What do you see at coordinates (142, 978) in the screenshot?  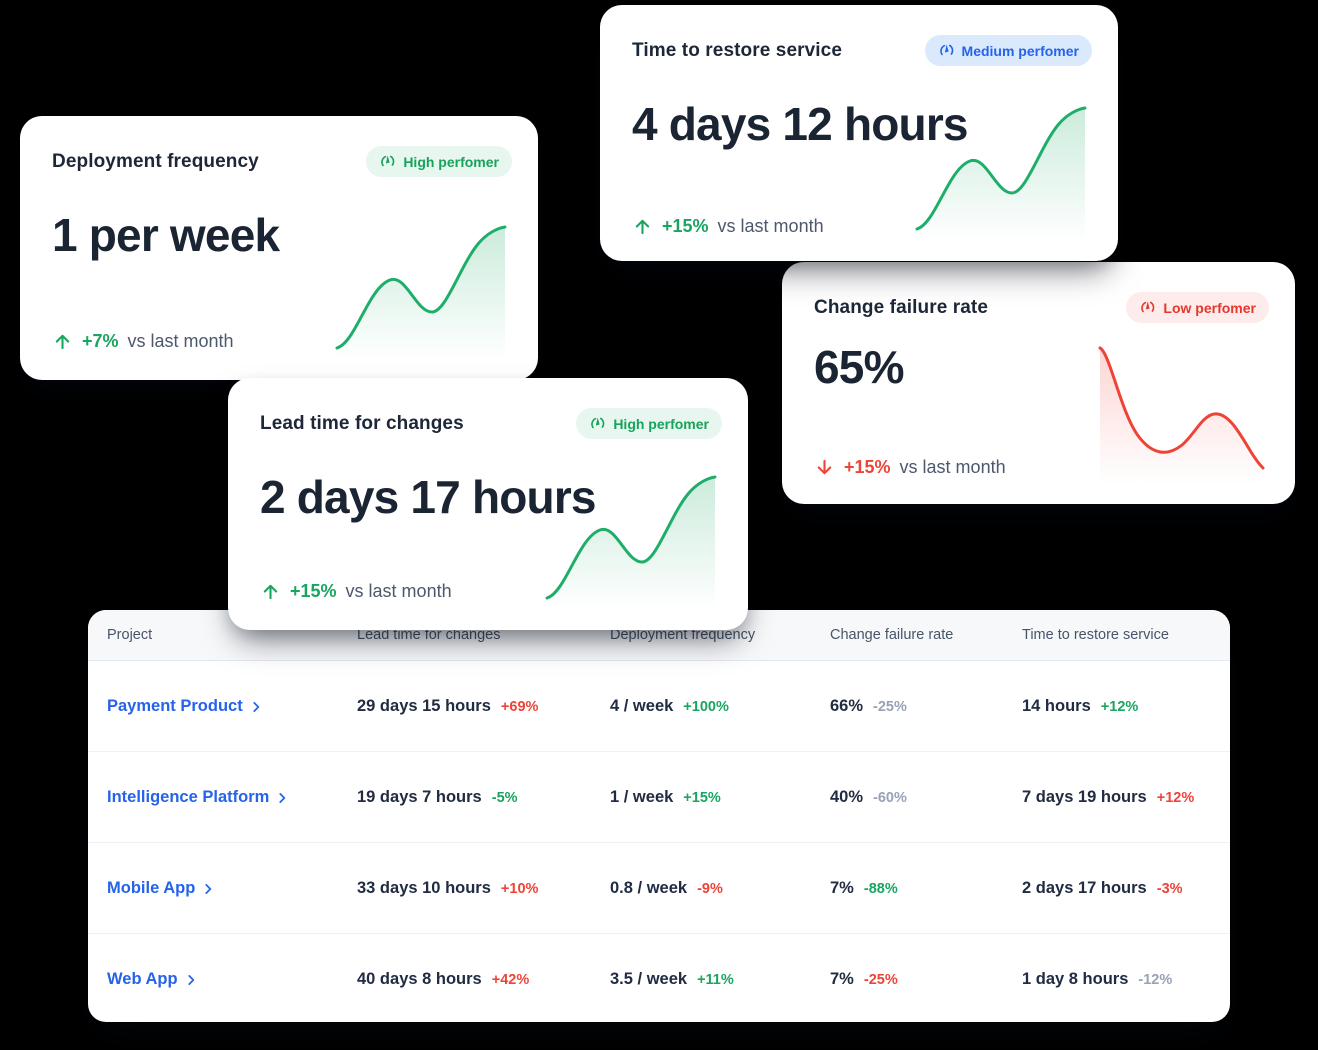 I see `project-name: Web App` at bounding box center [142, 978].